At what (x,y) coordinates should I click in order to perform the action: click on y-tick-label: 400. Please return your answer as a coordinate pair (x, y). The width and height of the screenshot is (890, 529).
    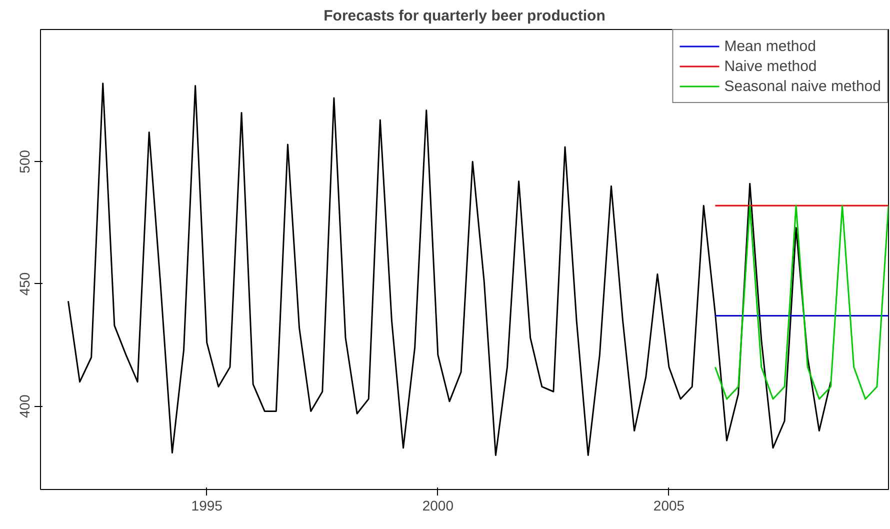
    Looking at the image, I should click on (24, 406).